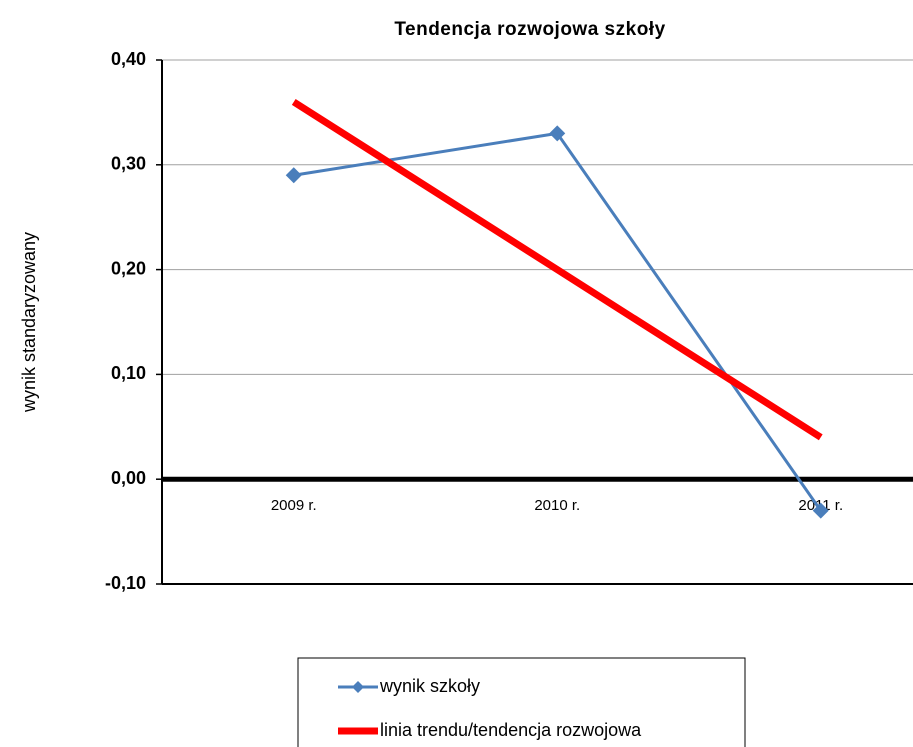  Describe the element at coordinates (294, 505) in the screenshot. I see `x-tick-label: 2009 r.` at that location.